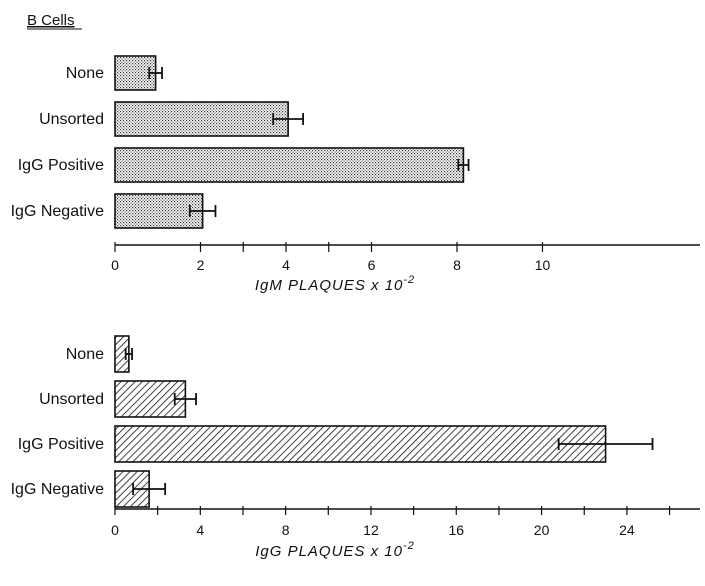 The height and width of the screenshot is (586, 705). Describe the element at coordinates (57, 489) in the screenshot. I see `igg-category-label: IgG Negative` at that location.